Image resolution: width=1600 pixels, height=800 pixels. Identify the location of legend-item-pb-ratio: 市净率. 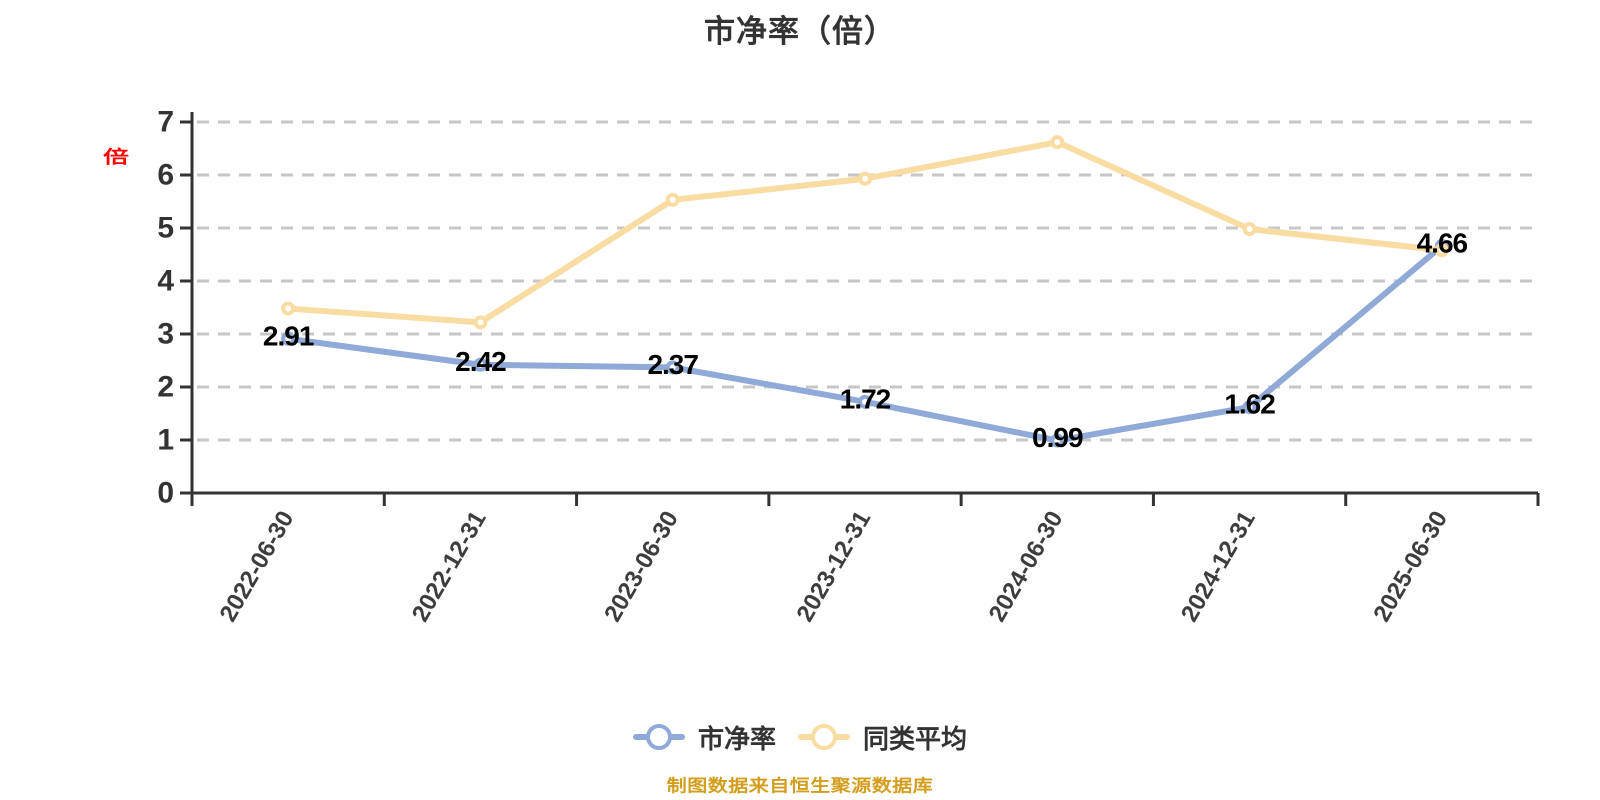
(704, 737).